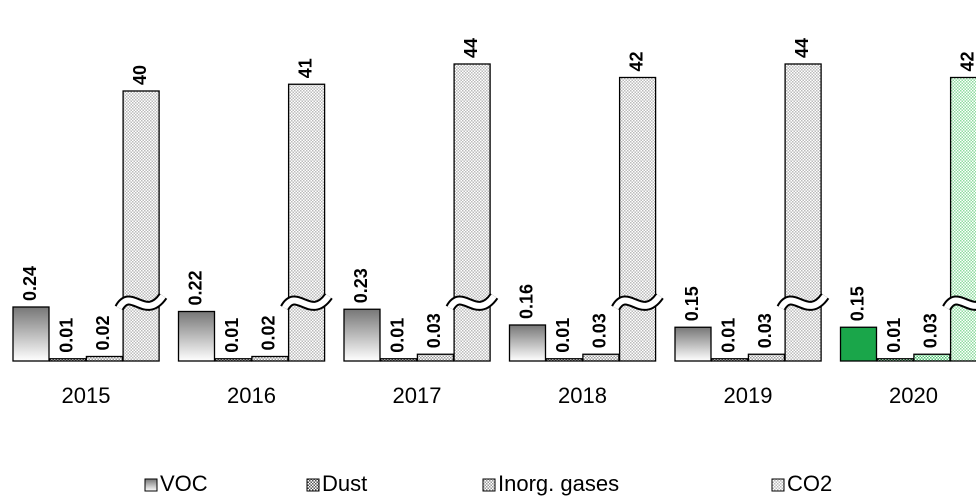 The image size is (976, 497). I want to click on data-label: 0.23, so click(361, 285).